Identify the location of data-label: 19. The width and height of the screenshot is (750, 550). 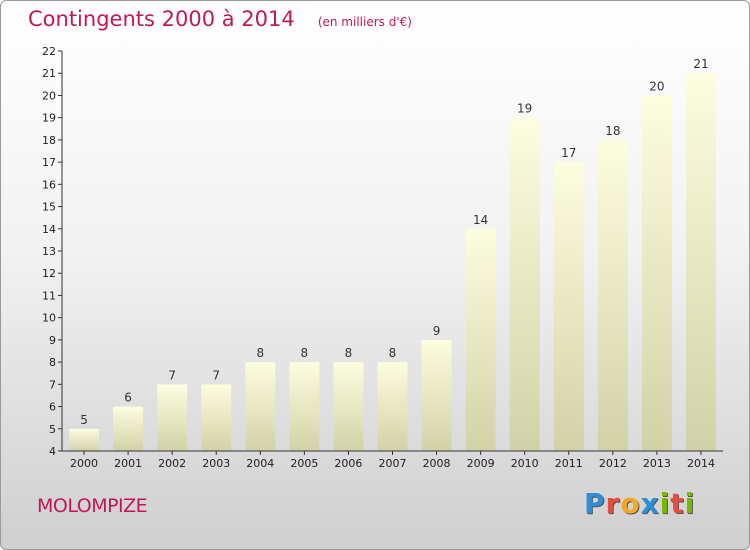
(524, 109).